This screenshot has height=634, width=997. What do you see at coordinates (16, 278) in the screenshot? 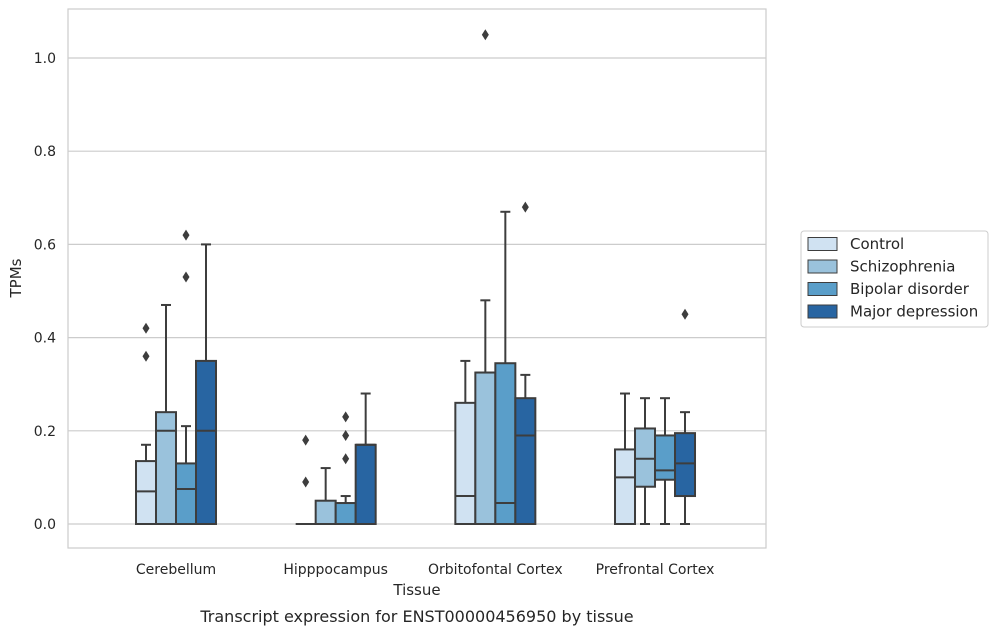
I see `y-axis-label: TPMs` at bounding box center [16, 278].